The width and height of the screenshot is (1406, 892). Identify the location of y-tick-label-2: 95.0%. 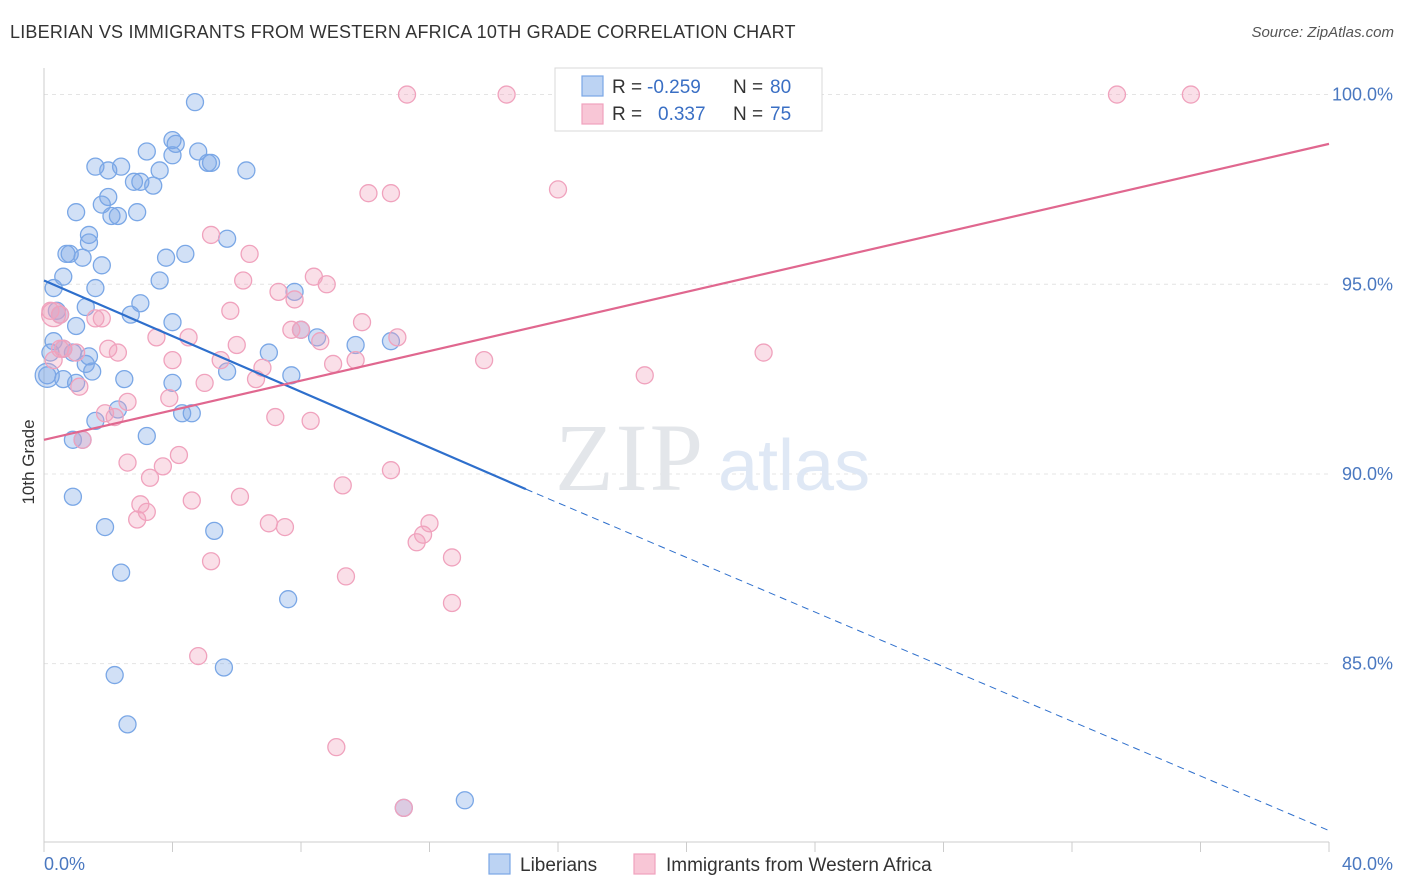
(1367, 284).